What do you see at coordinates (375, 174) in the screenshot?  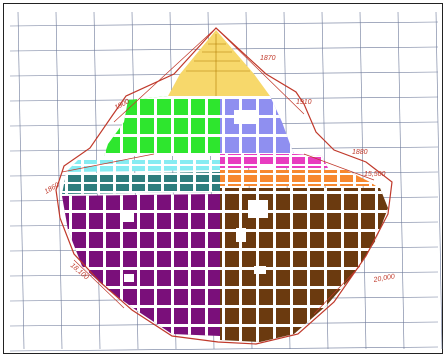 I see `annotation-15500: 15,500` at bounding box center [375, 174].